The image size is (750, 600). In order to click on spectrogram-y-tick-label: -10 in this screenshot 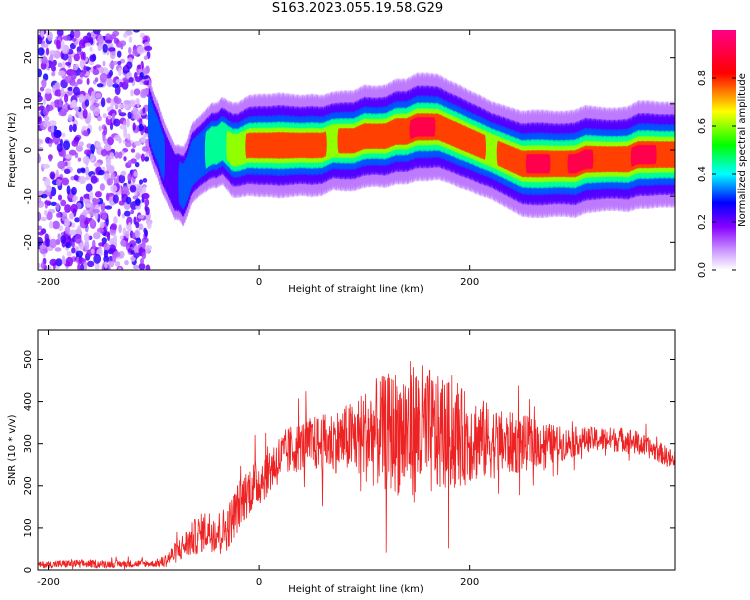, I will do `click(28, 196)`.